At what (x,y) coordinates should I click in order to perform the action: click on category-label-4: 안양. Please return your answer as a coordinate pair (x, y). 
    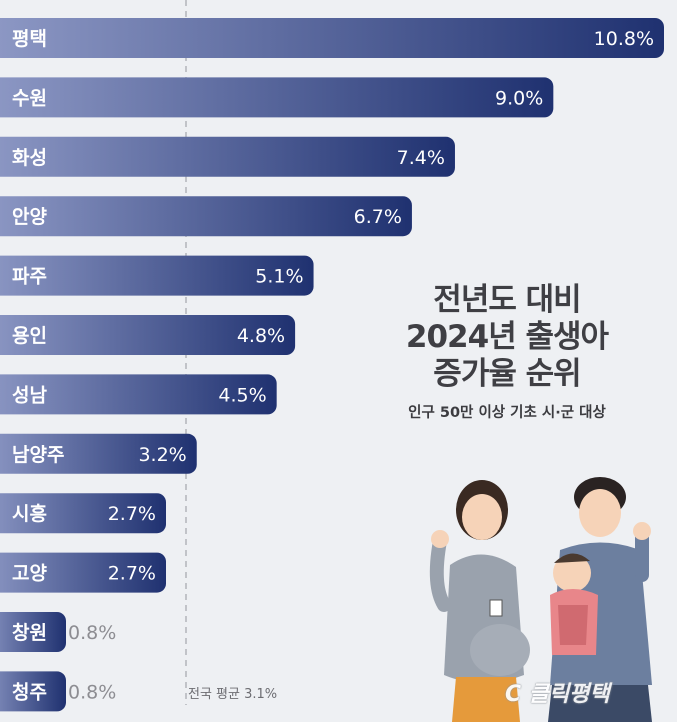
    Looking at the image, I should click on (29, 217).